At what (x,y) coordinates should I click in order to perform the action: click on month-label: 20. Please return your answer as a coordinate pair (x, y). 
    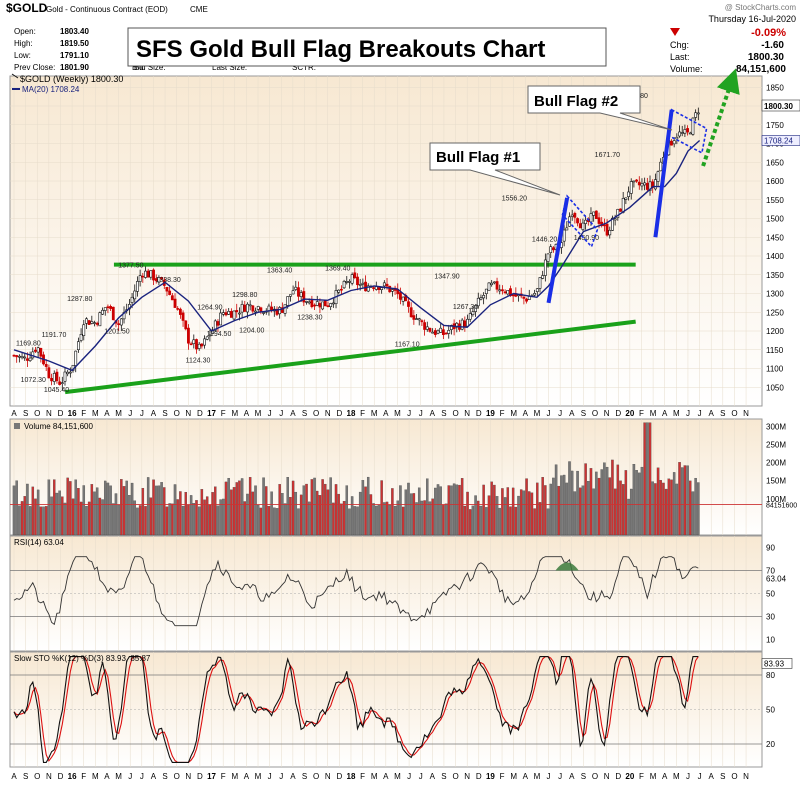
    Looking at the image, I should click on (629, 776).